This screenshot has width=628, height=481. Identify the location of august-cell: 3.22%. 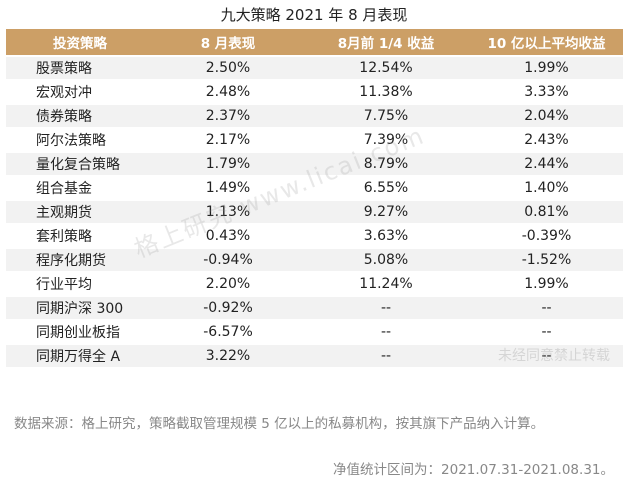
(228, 356).